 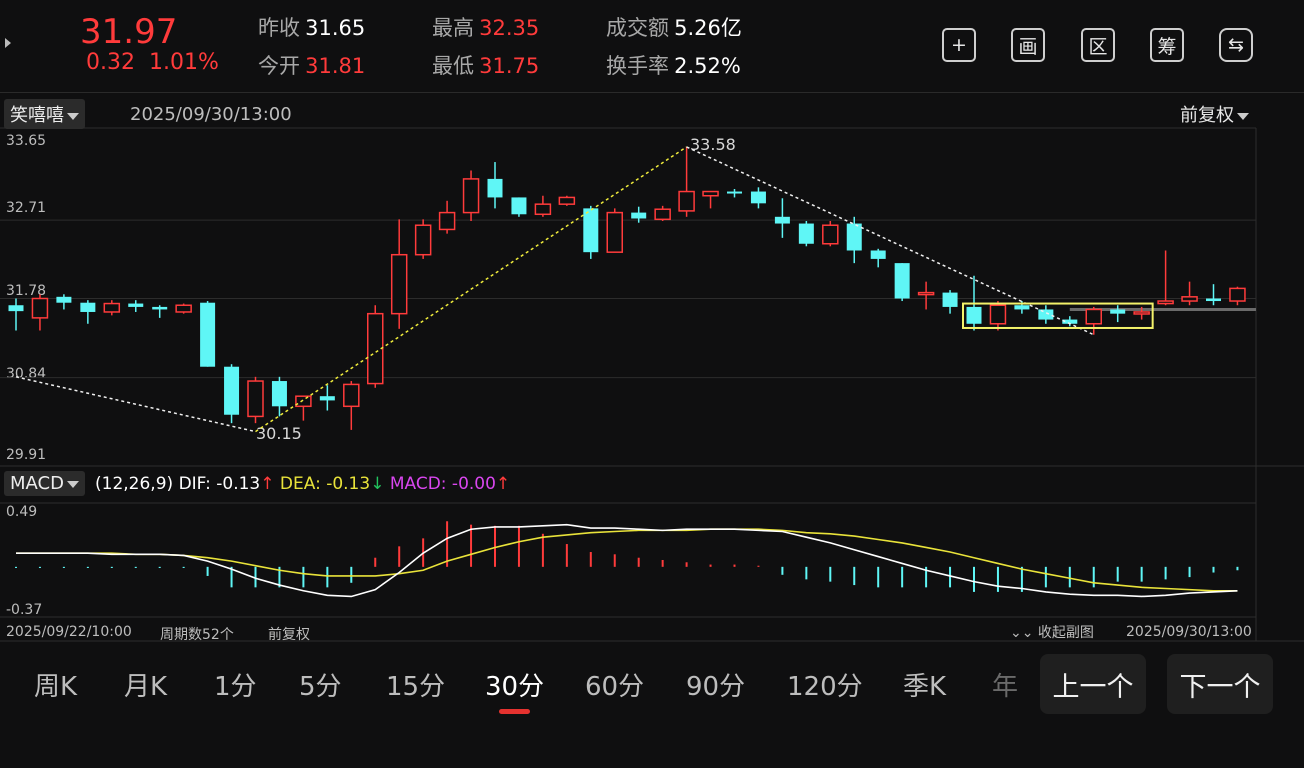 What do you see at coordinates (673, 66) in the screenshot?
I see `stat-turnover-rate: 换手率 2.52%` at bounding box center [673, 66].